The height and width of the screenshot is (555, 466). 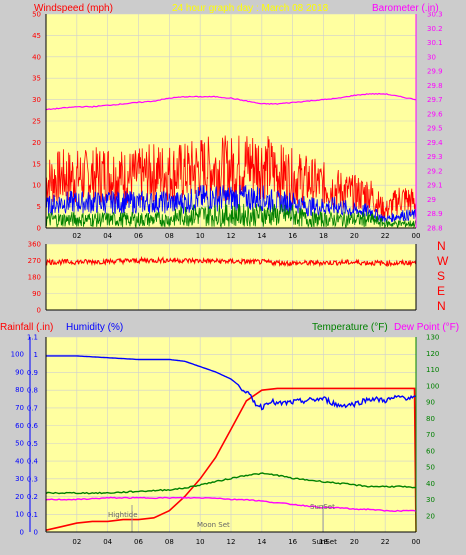 What do you see at coordinates (19, 479) in the screenshot?
I see `humidity-tick-label: 30` at bounding box center [19, 479].